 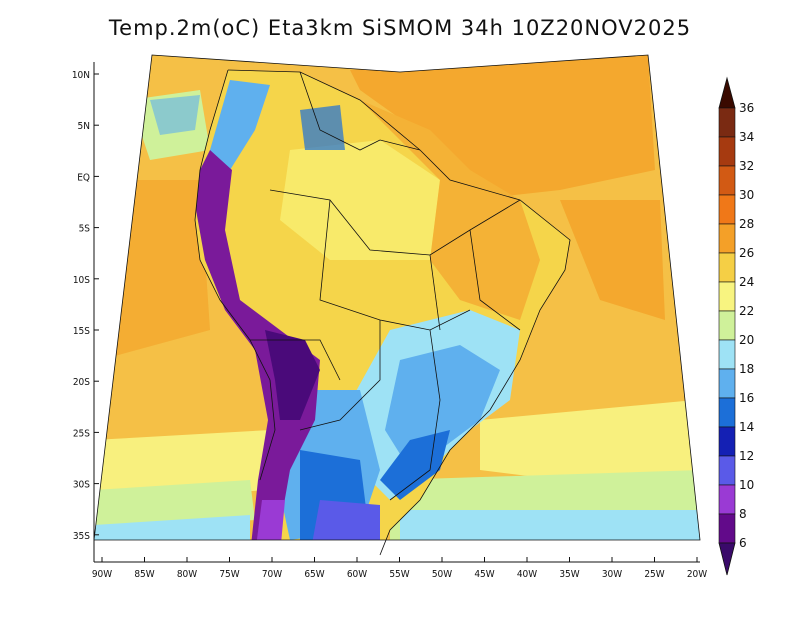 I want to click on lon-tick-label: 35W, so click(x=569, y=574).